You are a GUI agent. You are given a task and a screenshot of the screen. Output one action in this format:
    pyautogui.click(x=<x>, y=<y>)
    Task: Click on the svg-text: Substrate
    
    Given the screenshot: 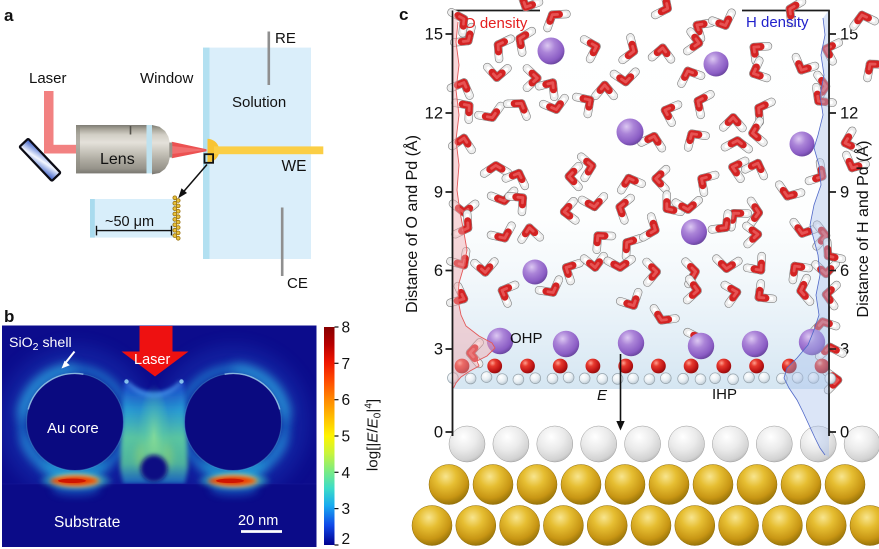 What is the action you would take?
    pyautogui.click(x=87, y=522)
    